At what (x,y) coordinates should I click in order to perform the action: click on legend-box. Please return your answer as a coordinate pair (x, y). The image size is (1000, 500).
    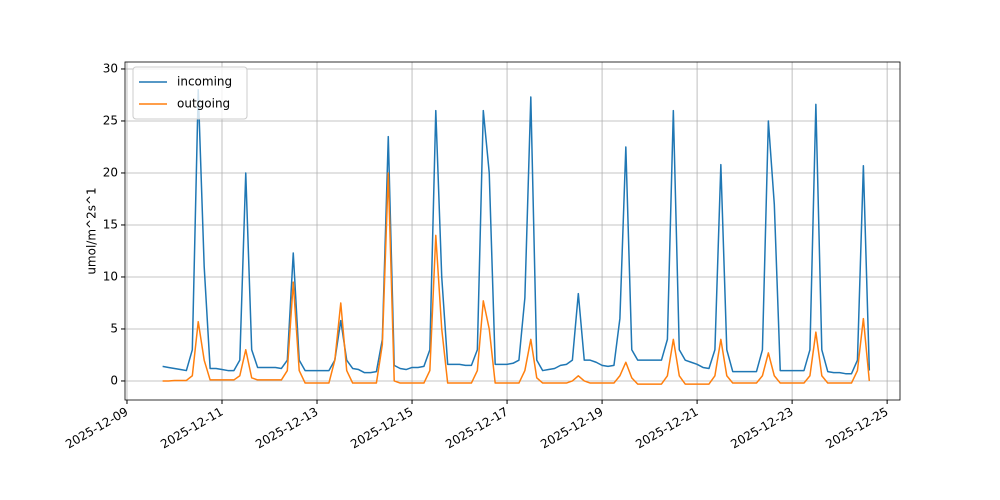
    Looking at the image, I should click on (190, 93).